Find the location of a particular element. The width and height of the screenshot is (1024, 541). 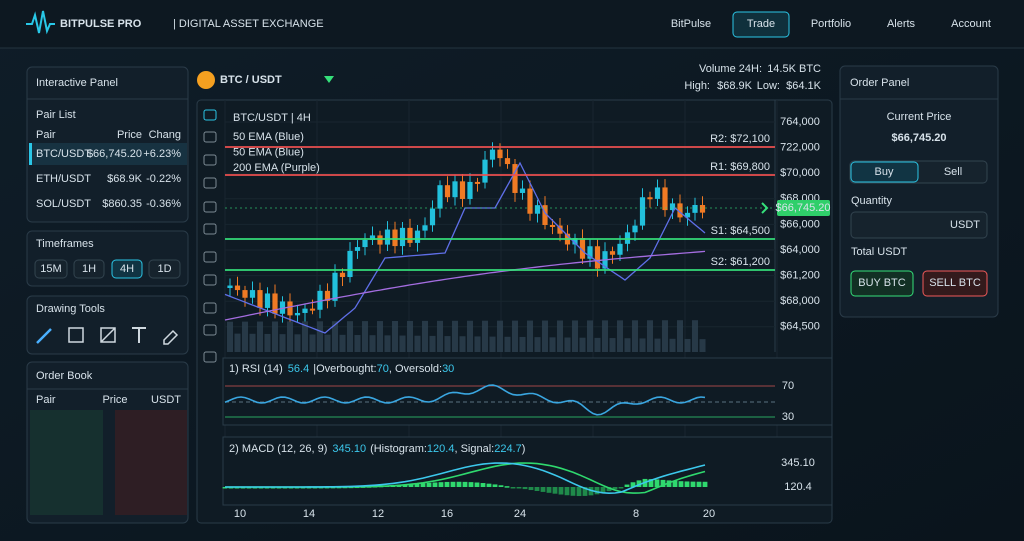

timeframe-label: 15M is located at coordinates (50, 269).